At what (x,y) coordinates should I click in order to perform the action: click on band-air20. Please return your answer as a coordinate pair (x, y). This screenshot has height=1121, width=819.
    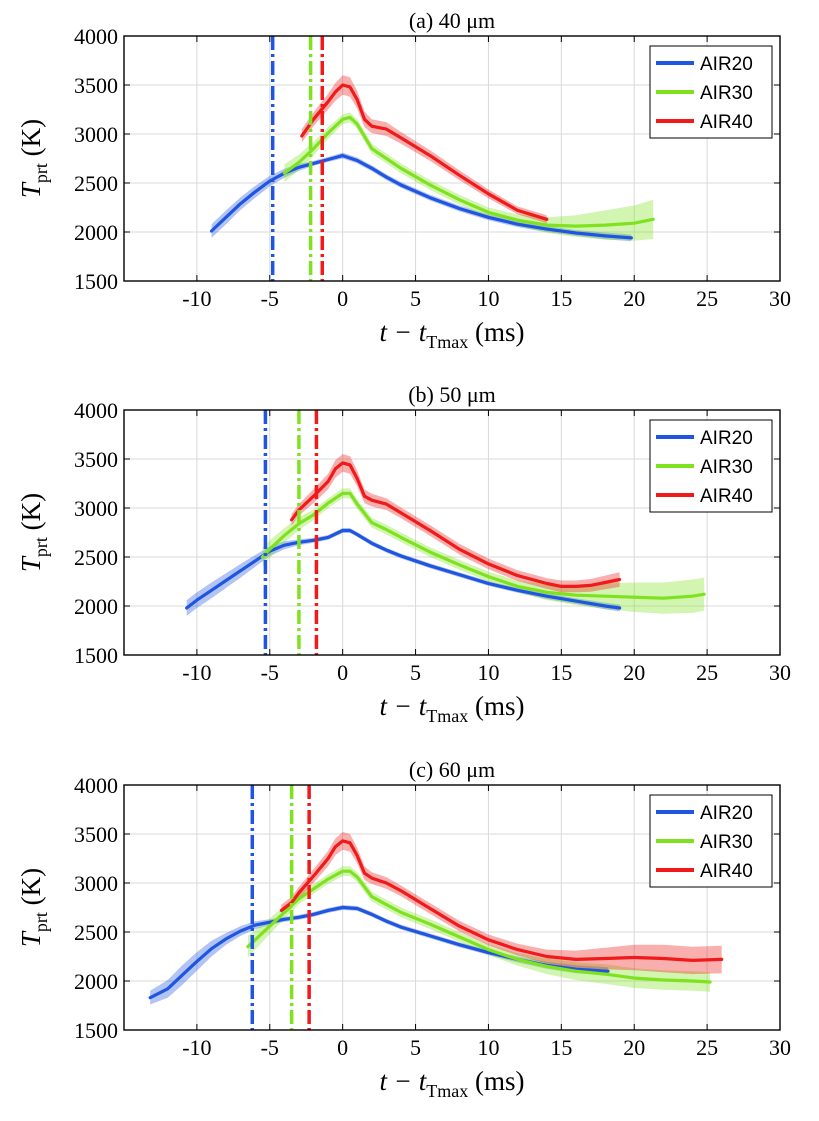
    Looking at the image, I should click on (421, 197).